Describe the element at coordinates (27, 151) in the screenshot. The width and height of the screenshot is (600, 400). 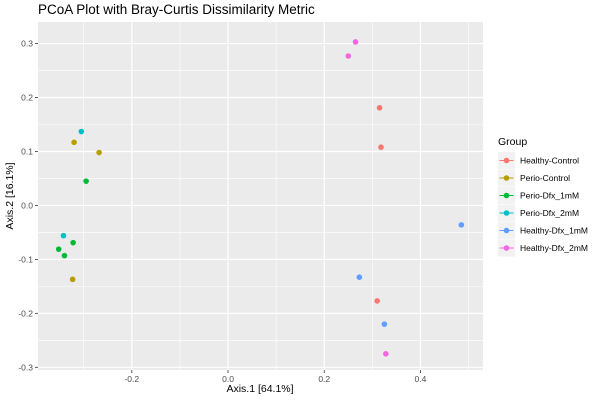
I see `y-tick-label: 0.1` at that location.